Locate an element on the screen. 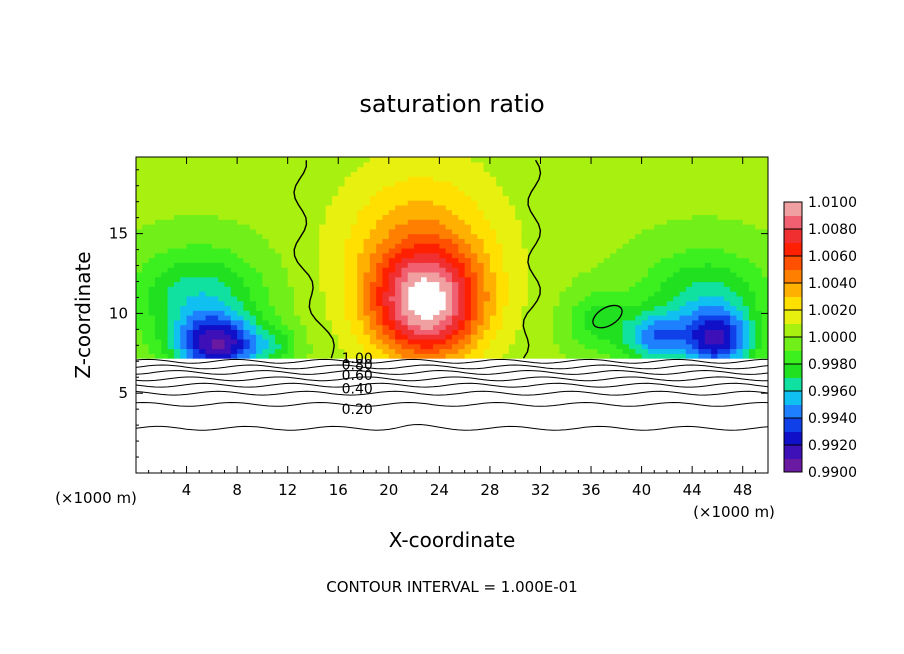  colorbar-tick-label: 0.9940 is located at coordinates (832, 419).